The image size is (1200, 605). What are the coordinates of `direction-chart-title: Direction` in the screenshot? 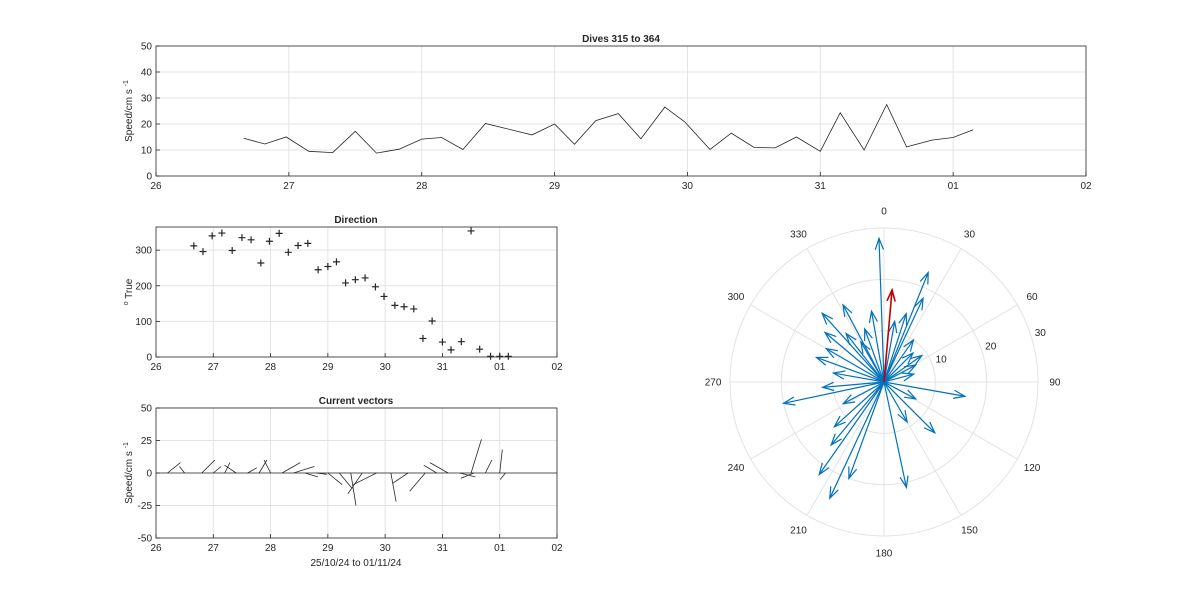 It's located at (355, 220).